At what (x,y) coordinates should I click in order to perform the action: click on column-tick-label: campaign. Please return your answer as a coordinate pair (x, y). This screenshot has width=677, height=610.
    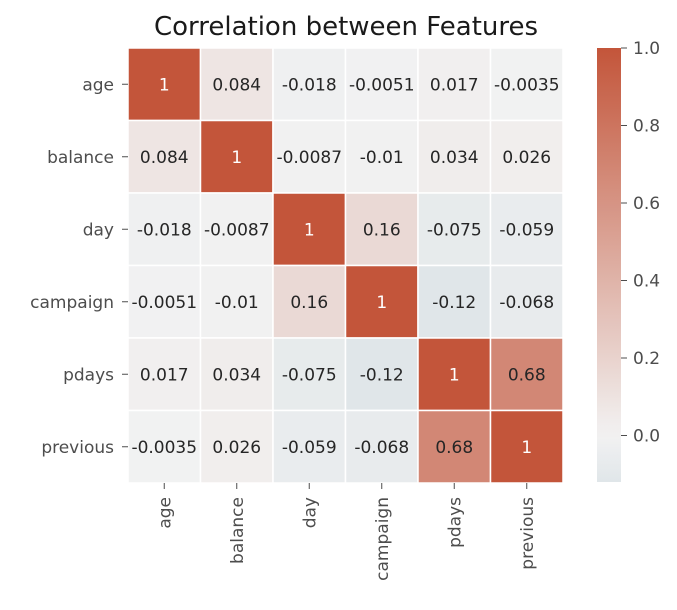
    Looking at the image, I should click on (383, 539).